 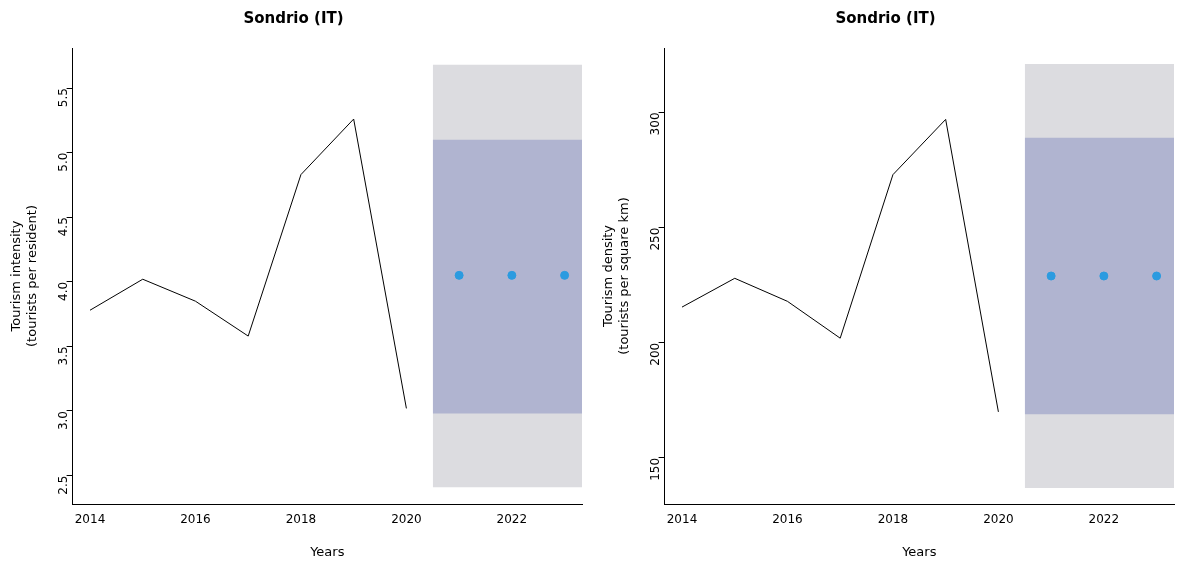 What do you see at coordinates (62, 162) in the screenshot?
I see `y-tick-label: 5.0` at bounding box center [62, 162].